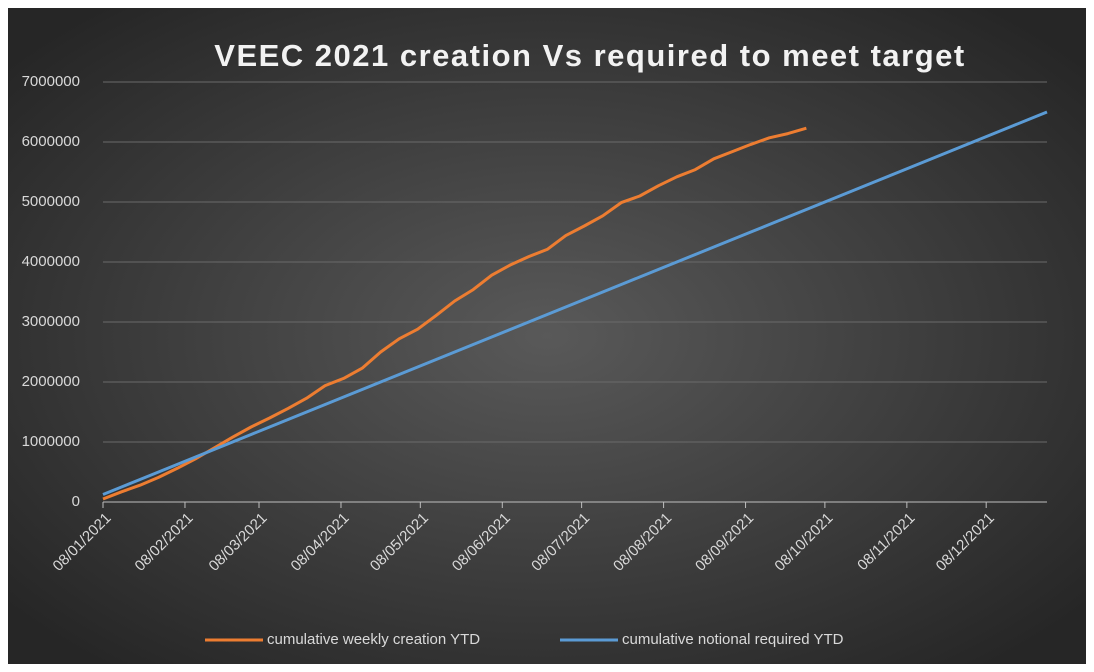  I want to click on y-tick-label: 5000000, so click(51, 201).